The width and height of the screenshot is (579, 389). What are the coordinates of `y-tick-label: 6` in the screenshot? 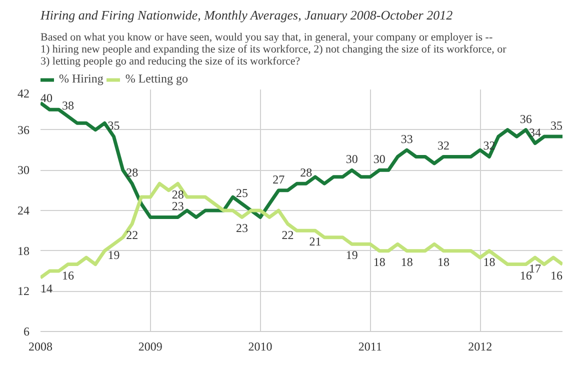 It's located at (27, 331).